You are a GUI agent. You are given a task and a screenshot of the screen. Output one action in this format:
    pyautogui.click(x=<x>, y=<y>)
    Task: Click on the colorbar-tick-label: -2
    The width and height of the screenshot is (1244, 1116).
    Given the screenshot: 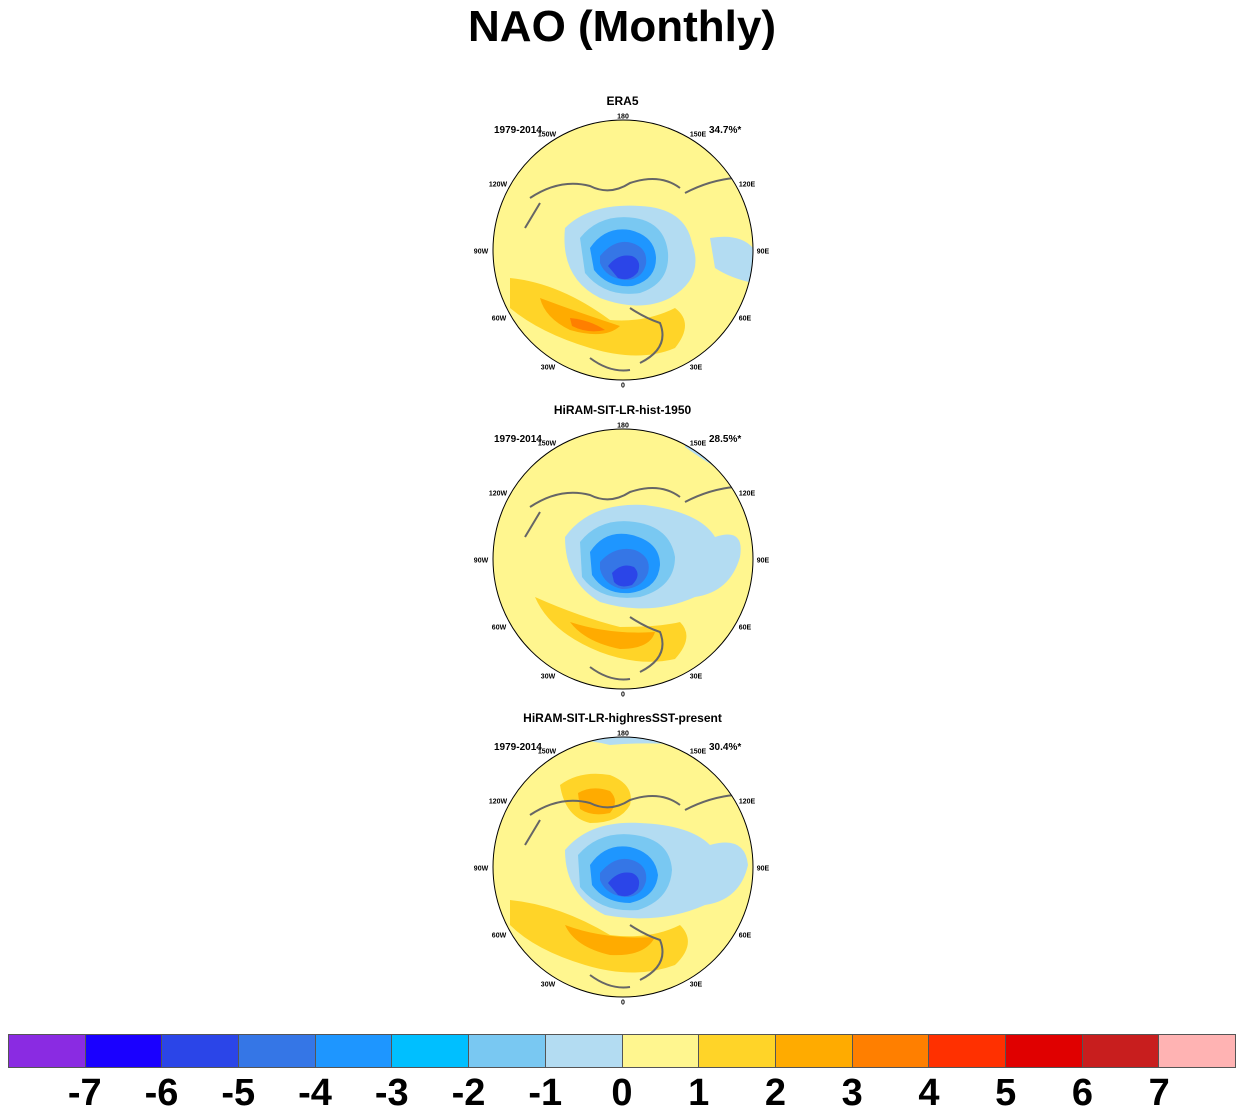 What is the action you would take?
    pyautogui.click(x=468, y=1093)
    